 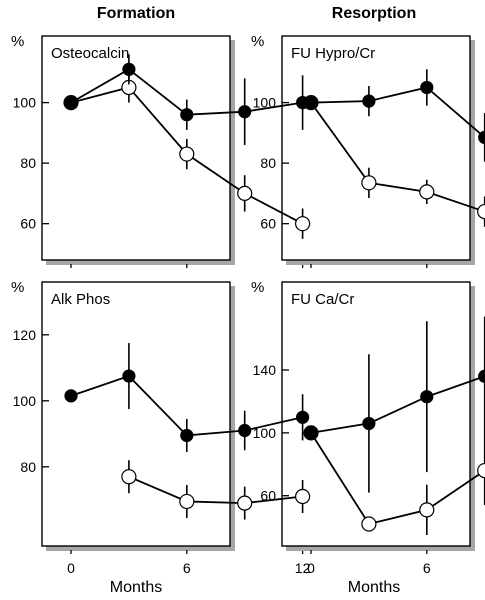 What do you see at coordinates (90, 53) in the screenshot?
I see `panel-title: Osteocalcin` at bounding box center [90, 53].